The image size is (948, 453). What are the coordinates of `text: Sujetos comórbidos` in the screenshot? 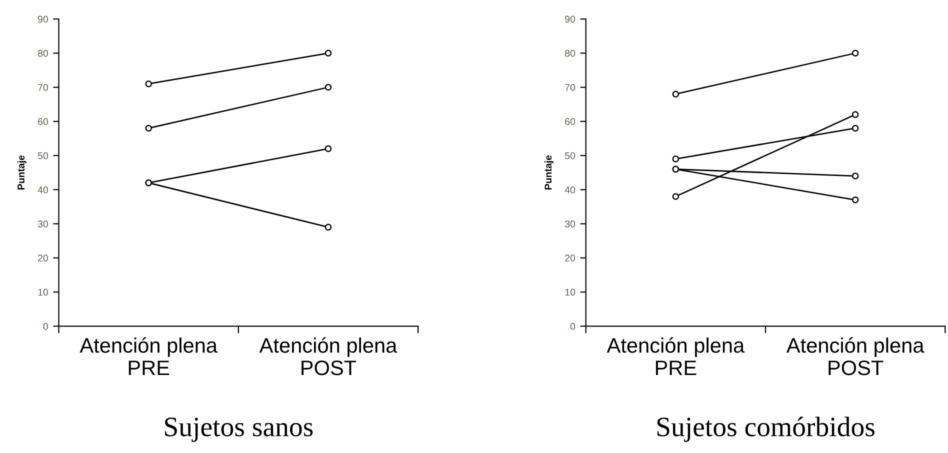 It's located at (765, 429).